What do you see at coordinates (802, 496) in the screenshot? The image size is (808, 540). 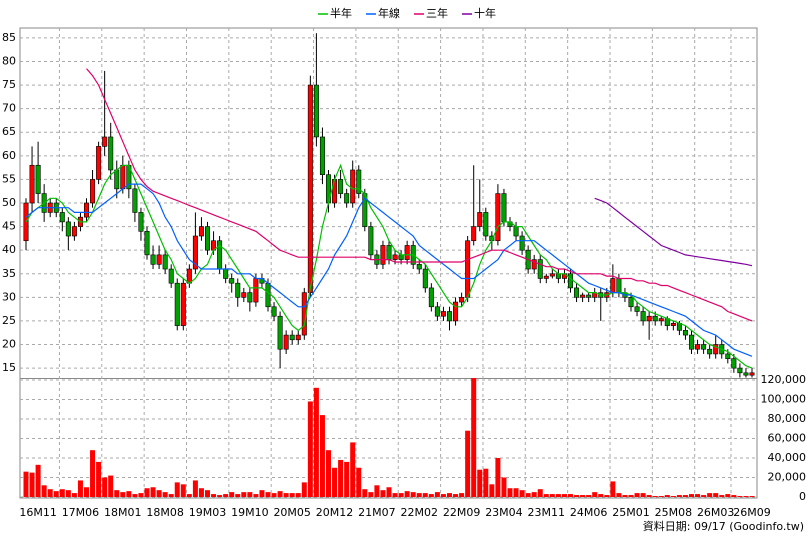 I see `y2-tick-label: 0` at bounding box center [802, 496].